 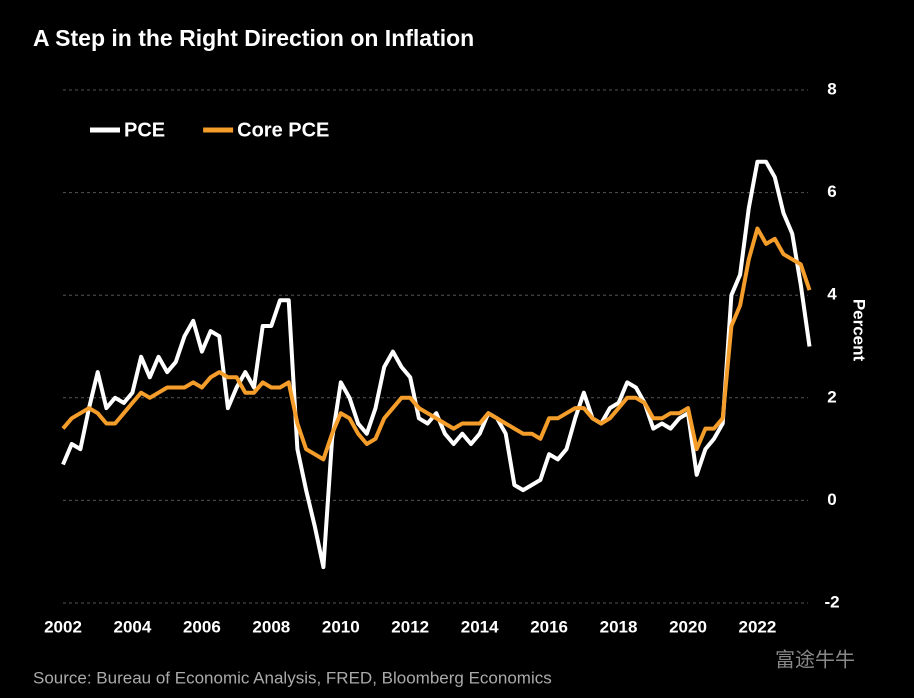 What do you see at coordinates (410, 626) in the screenshot?
I see `x-tick-label: 2012` at bounding box center [410, 626].